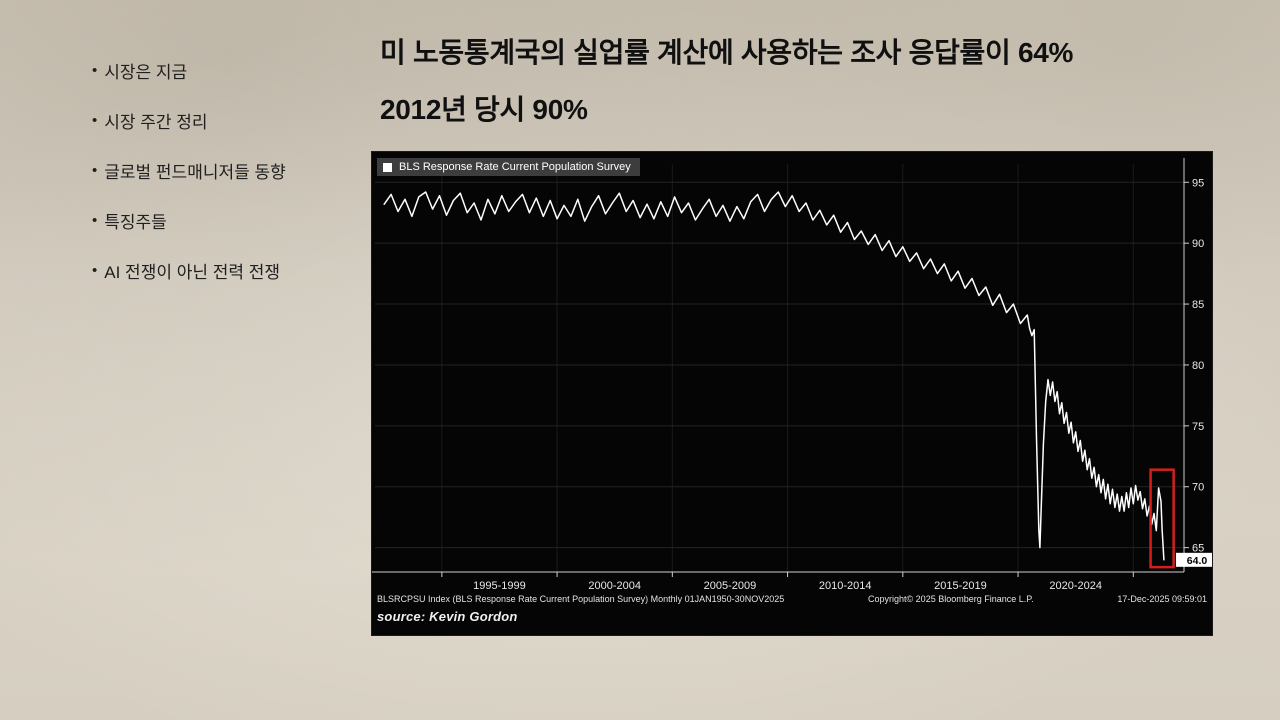  Describe the element at coordinates (192, 272) in the screenshot. I see `list-item-label: AI 전쟁이 아닌 전력 전쟁` at that location.